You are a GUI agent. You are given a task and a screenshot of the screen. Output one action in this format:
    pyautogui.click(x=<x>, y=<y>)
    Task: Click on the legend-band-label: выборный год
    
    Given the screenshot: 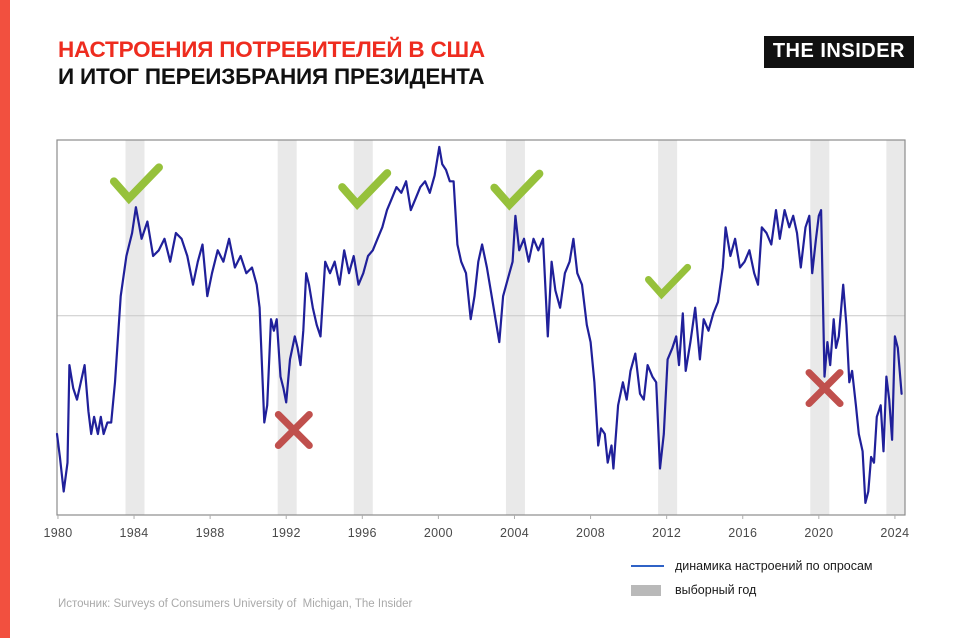 What is the action you would take?
    pyautogui.click(x=716, y=590)
    